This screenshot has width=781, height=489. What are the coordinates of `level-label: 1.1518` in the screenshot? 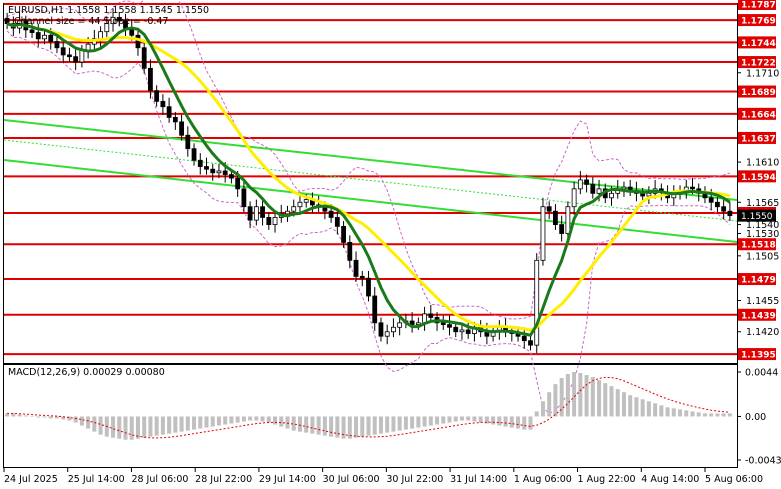 It's located at (758, 246).